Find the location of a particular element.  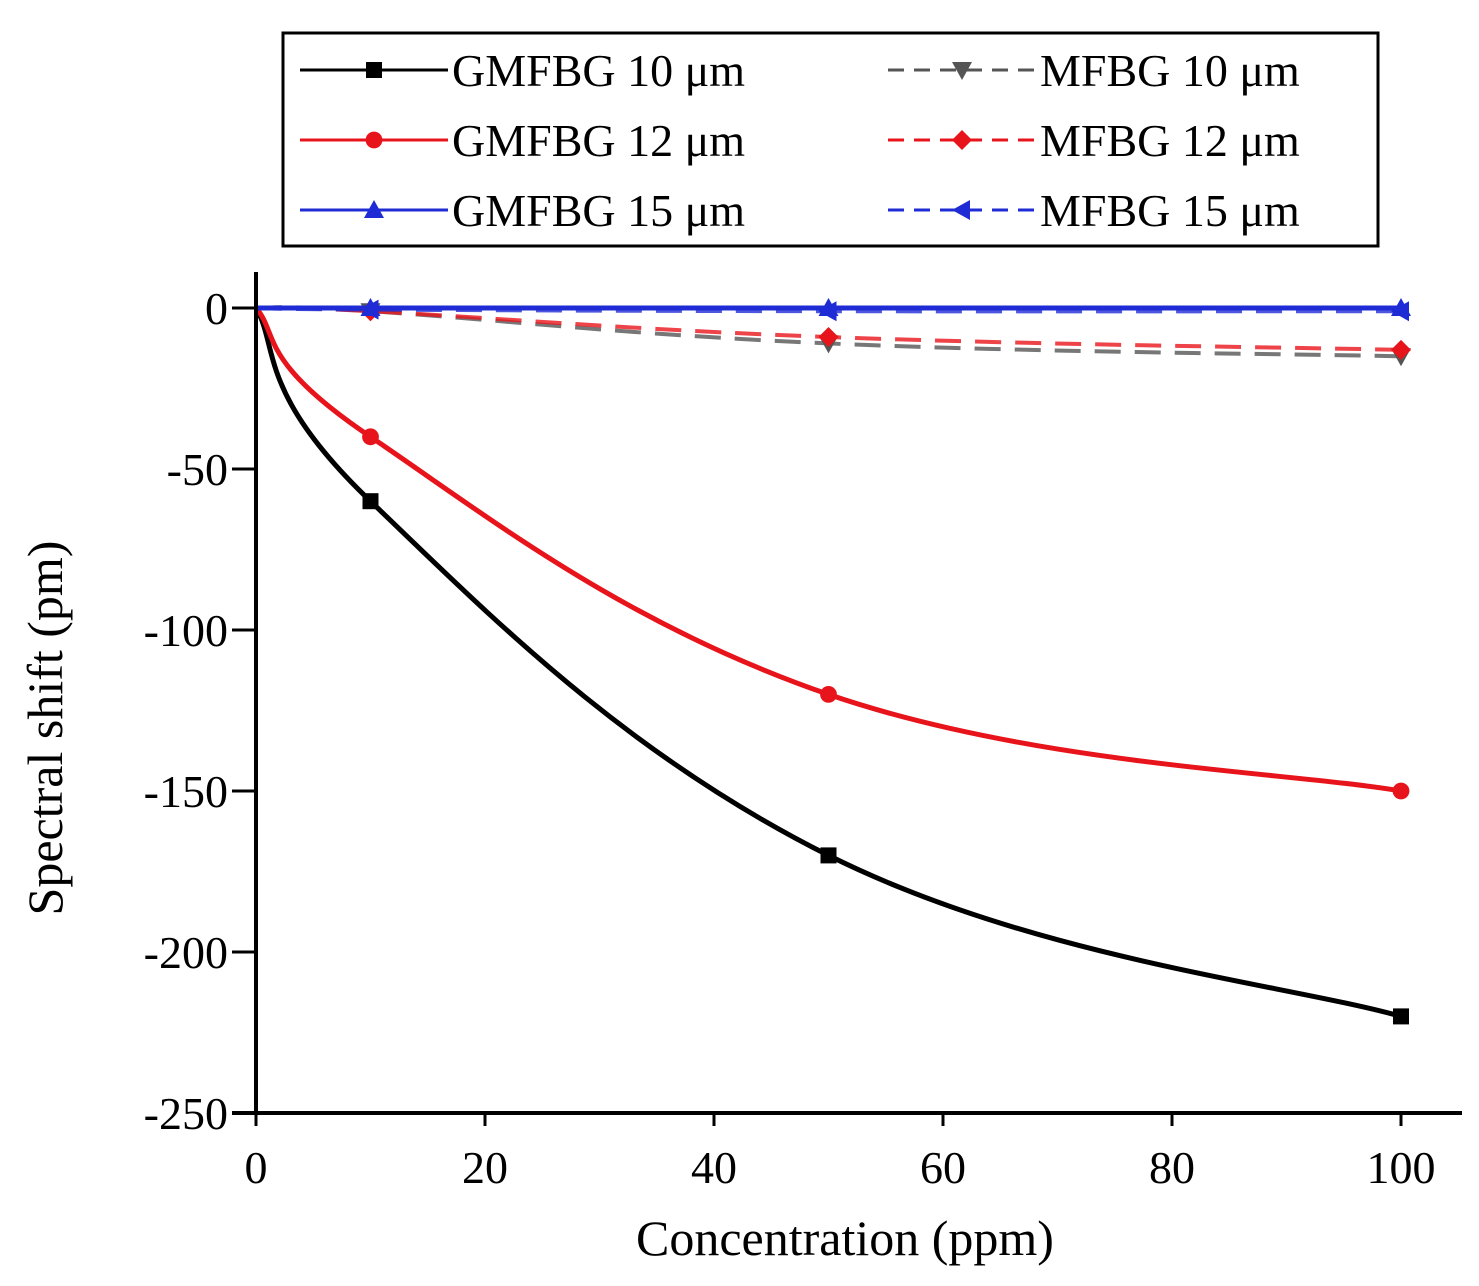

y-tick-label: -100 is located at coordinates (186, 630).